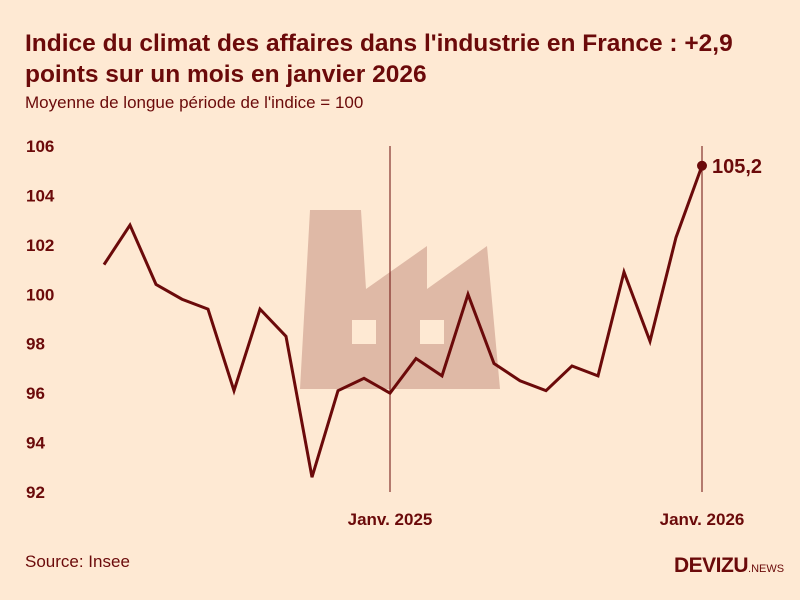  What do you see at coordinates (40, 245) in the screenshot?
I see `y-tick-label: 102` at bounding box center [40, 245].